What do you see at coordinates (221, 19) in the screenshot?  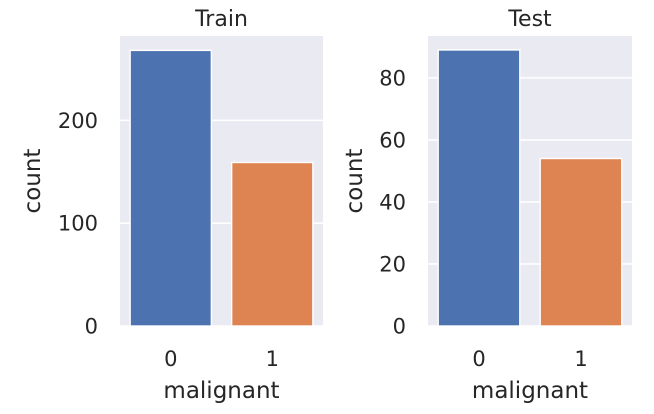 I see `train-chart-title: Train` at bounding box center [221, 19].